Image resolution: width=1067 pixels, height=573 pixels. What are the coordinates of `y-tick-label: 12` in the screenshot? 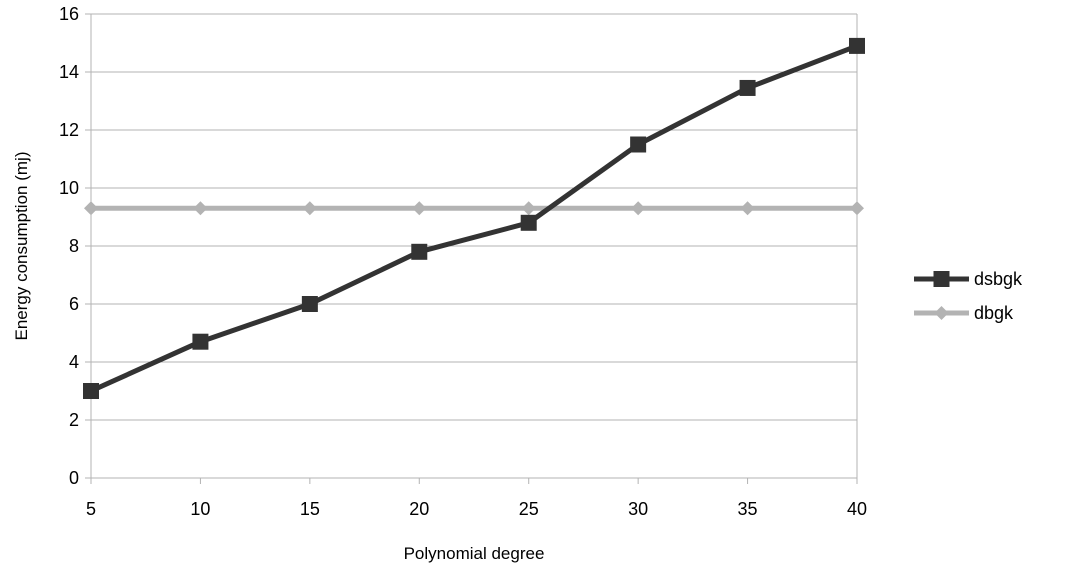 It's located at (69, 130).